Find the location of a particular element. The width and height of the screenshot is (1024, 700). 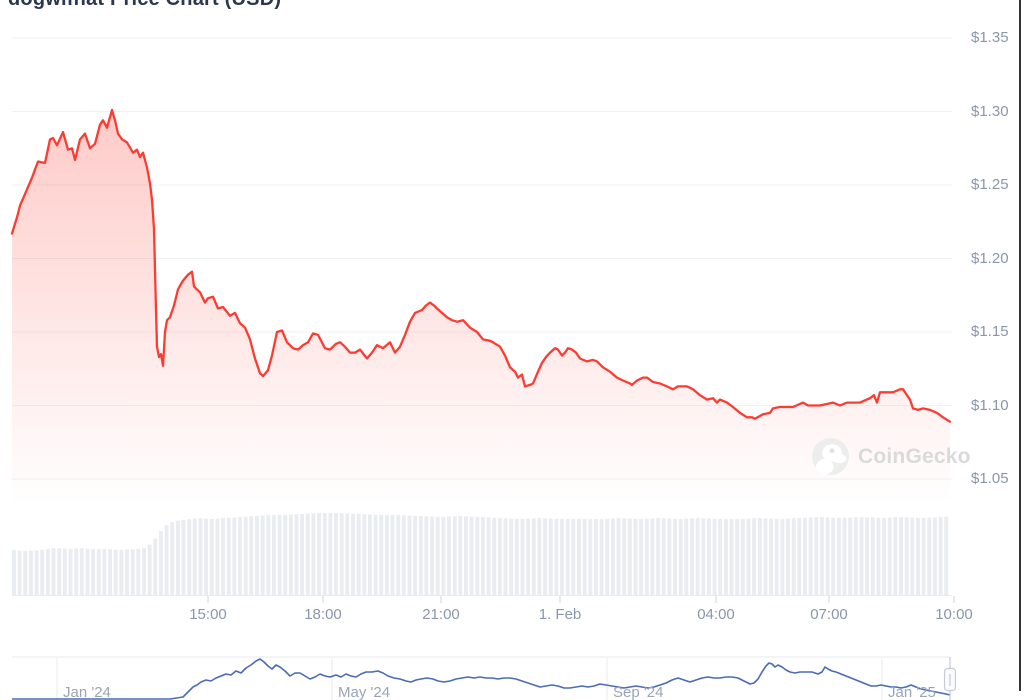

x-axis-group is located at coordinates (483, 599).